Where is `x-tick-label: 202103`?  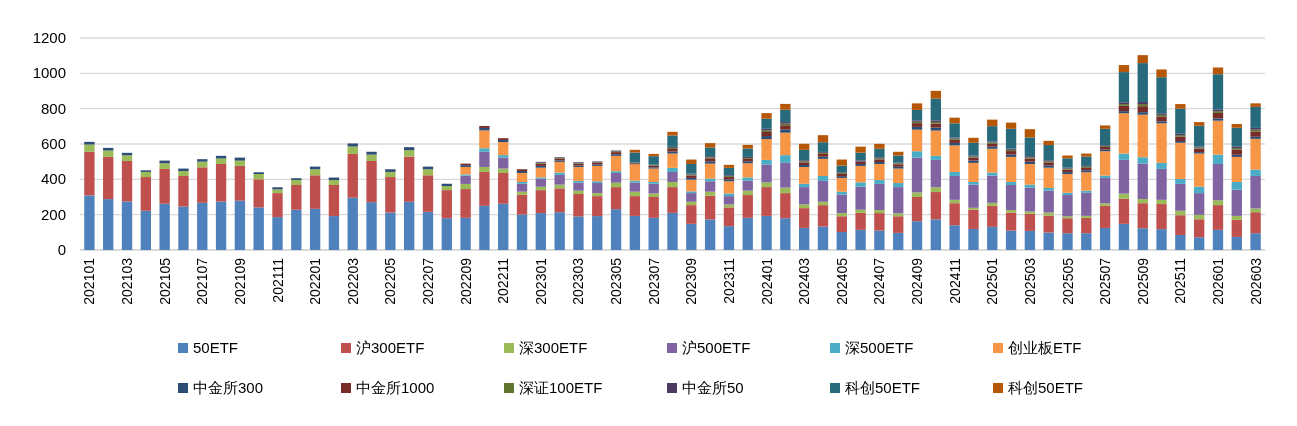
x-tick-label: 202103 is located at coordinates (127, 281).